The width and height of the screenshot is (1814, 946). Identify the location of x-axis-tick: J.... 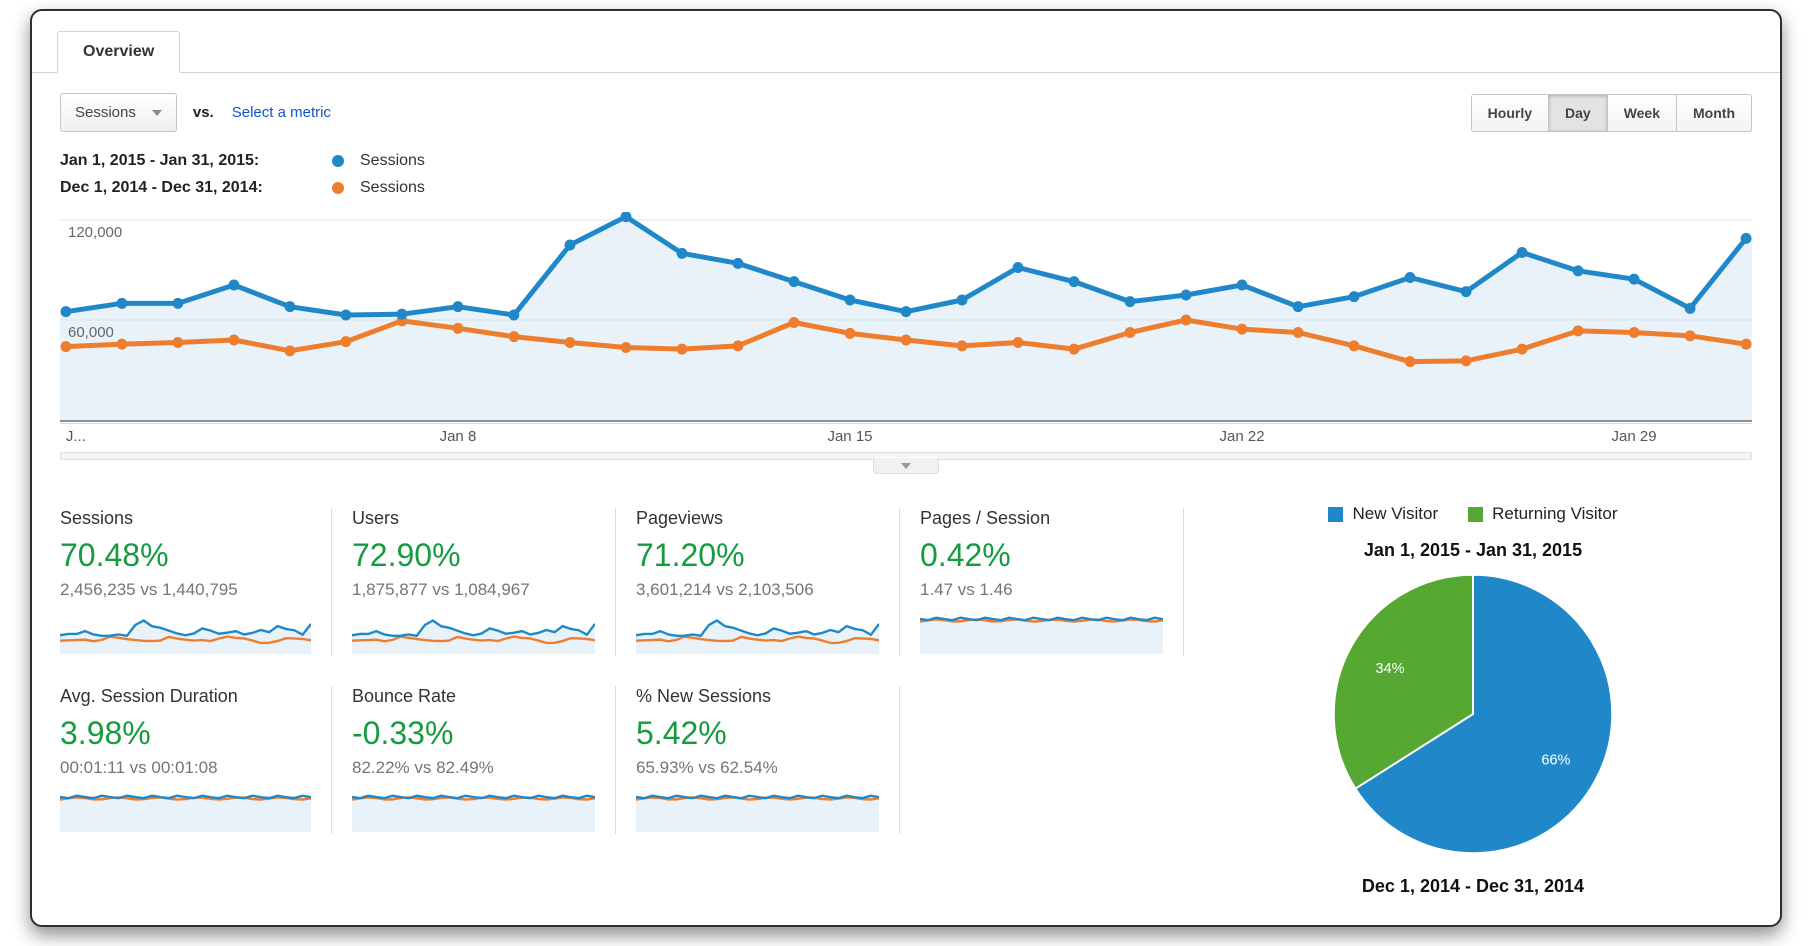
(75, 436).